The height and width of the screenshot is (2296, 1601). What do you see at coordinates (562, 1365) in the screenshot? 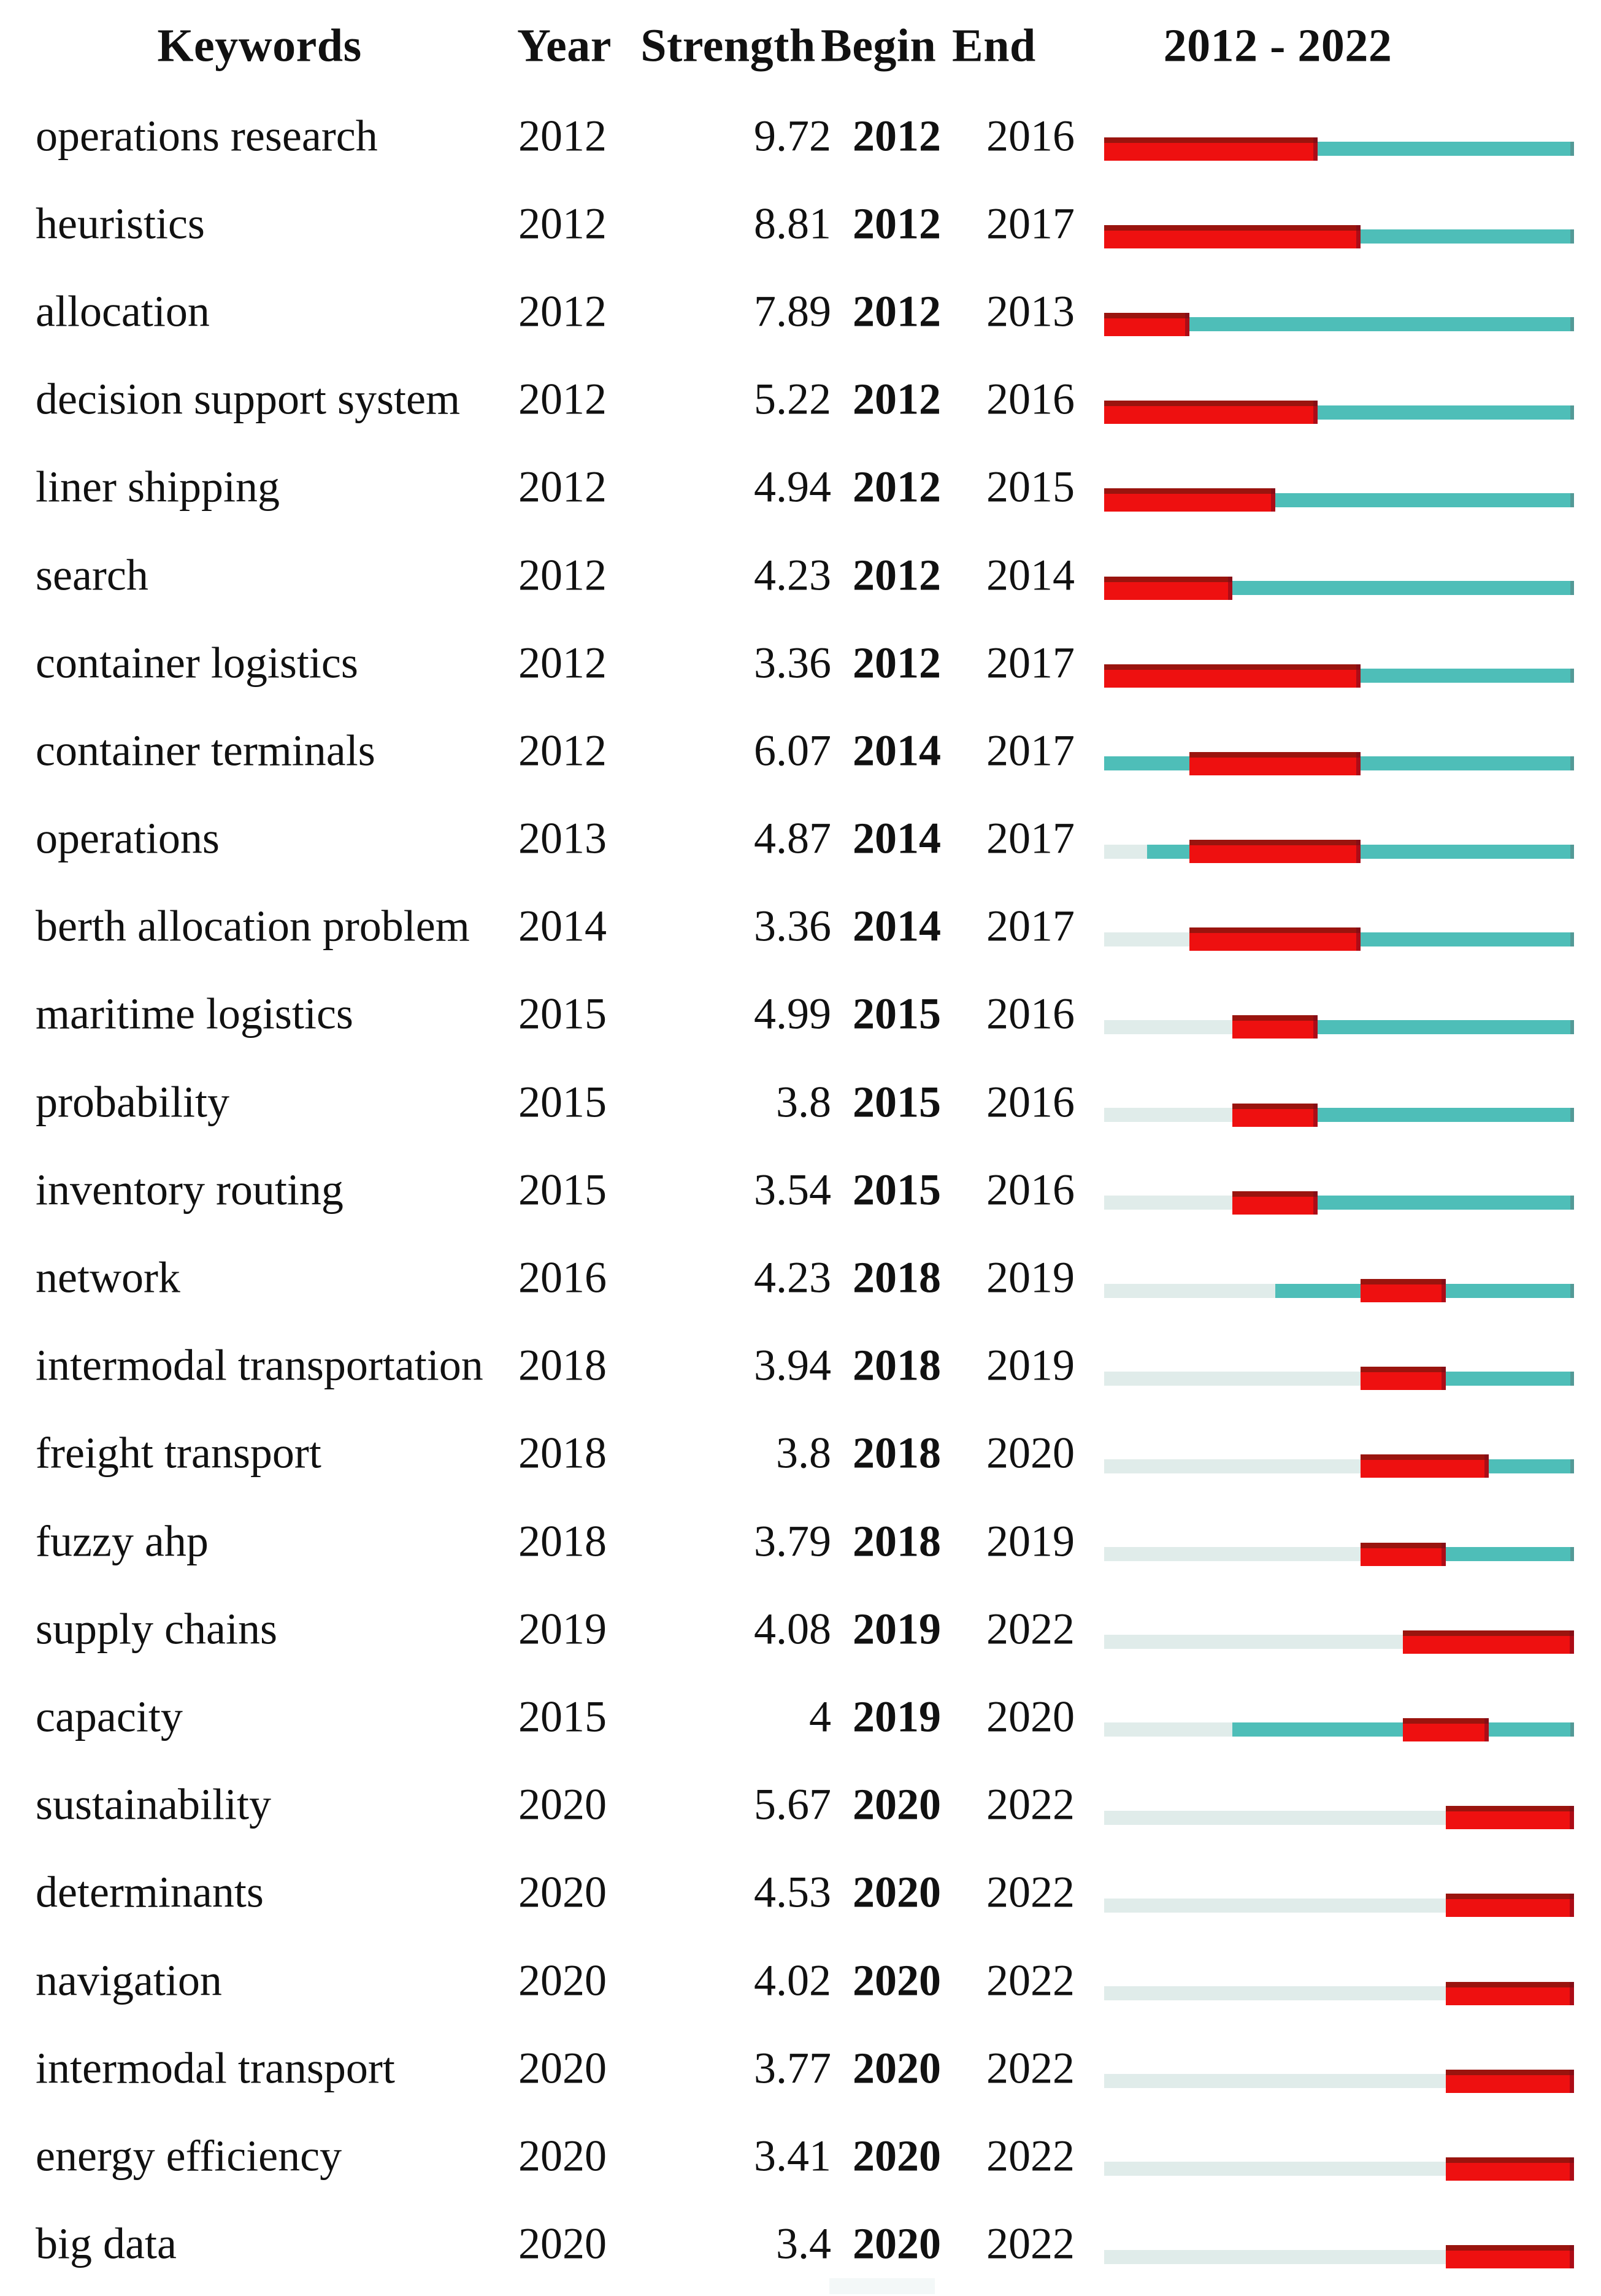
I see `year-value: 2018` at bounding box center [562, 1365].